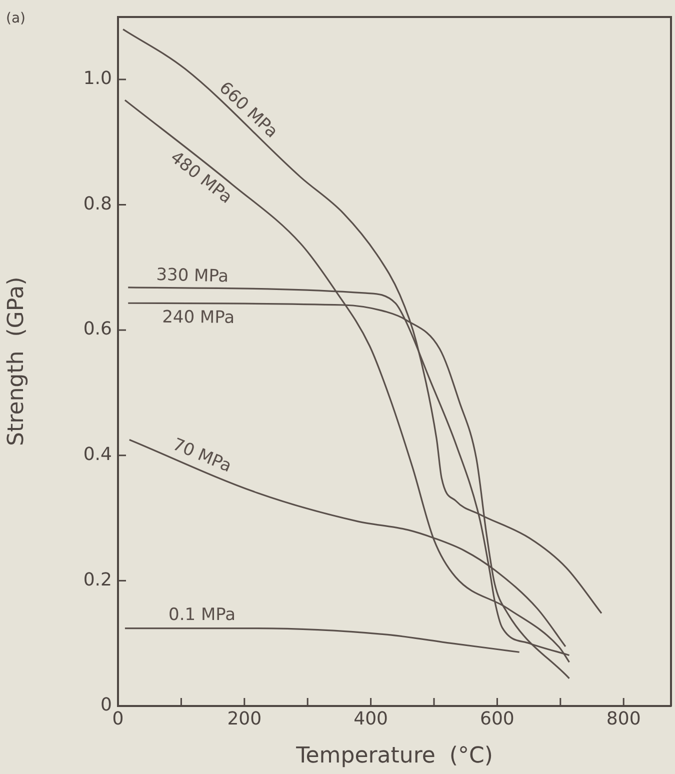 This screenshot has width=675, height=774. Describe the element at coordinates (192, 276) in the screenshot. I see `series-label: 330 MPa` at that location.